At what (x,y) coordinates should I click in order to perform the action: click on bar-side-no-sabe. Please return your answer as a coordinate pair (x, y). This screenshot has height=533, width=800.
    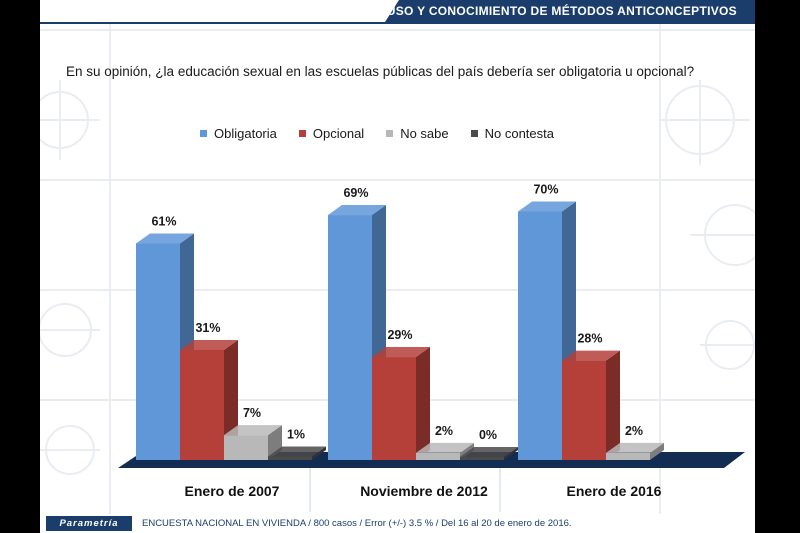
    Looking at the image, I should click on (657, 451).